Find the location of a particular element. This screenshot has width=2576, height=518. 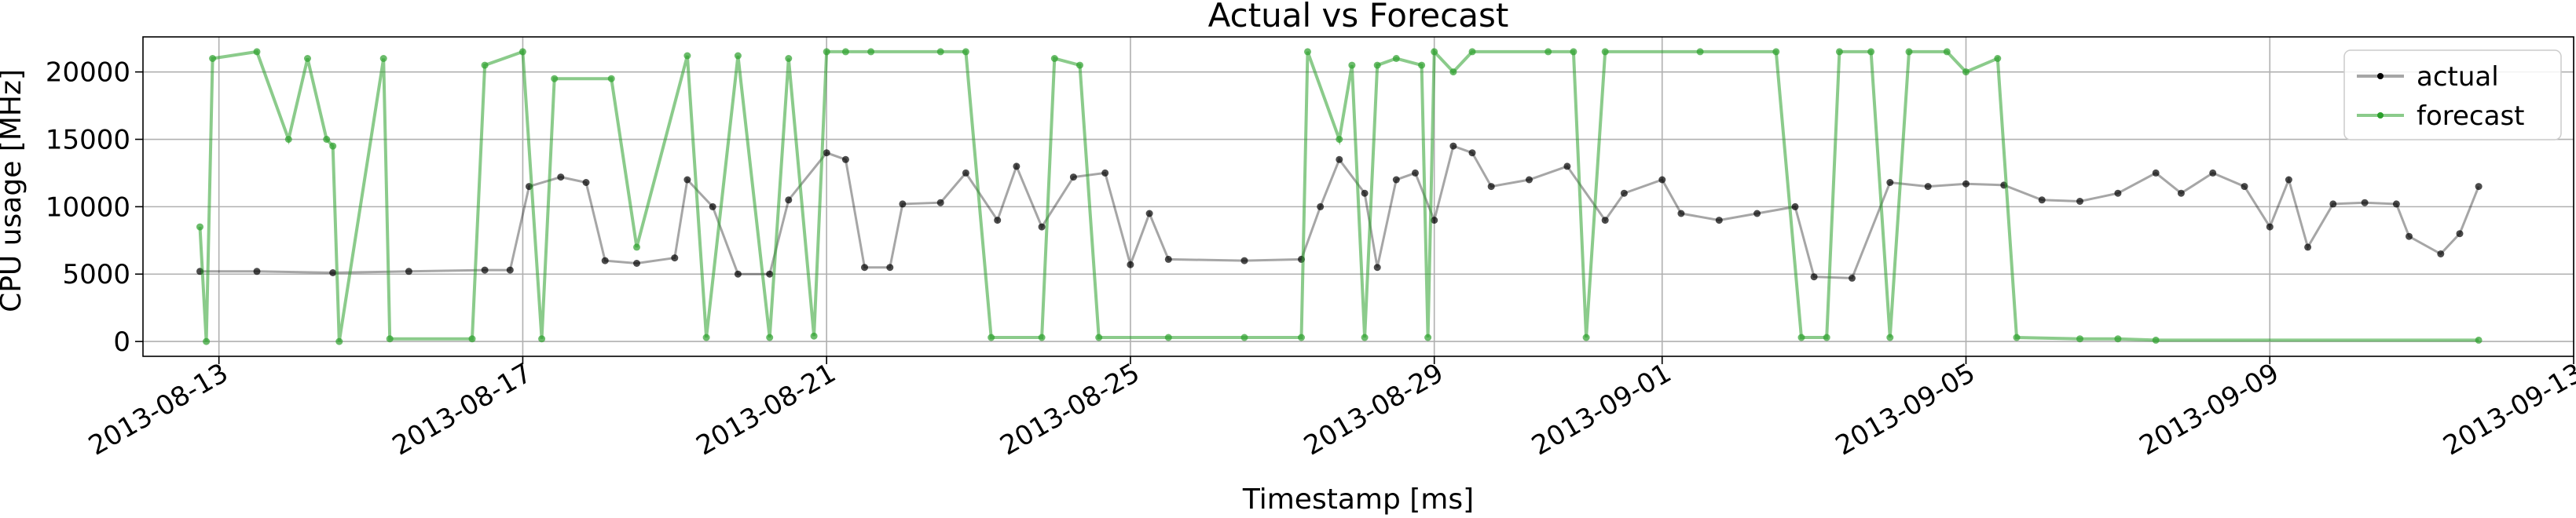

y-tick-label: 0 is located at coordinates (121, 342).